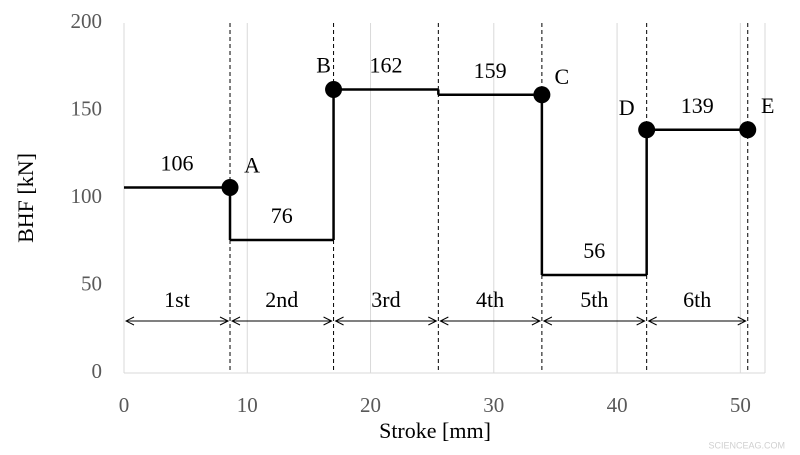 The height and width of the screenshot is (455, 800). I want to click on x-tick-label: 30, so click(493, 405).